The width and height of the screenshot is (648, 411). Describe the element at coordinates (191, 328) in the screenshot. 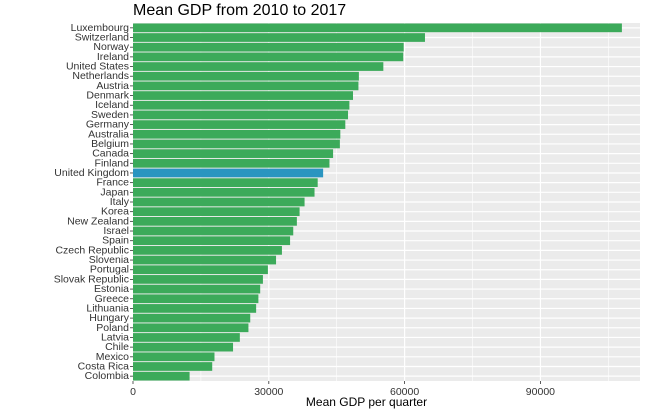

I see `bar-poland` at that location.